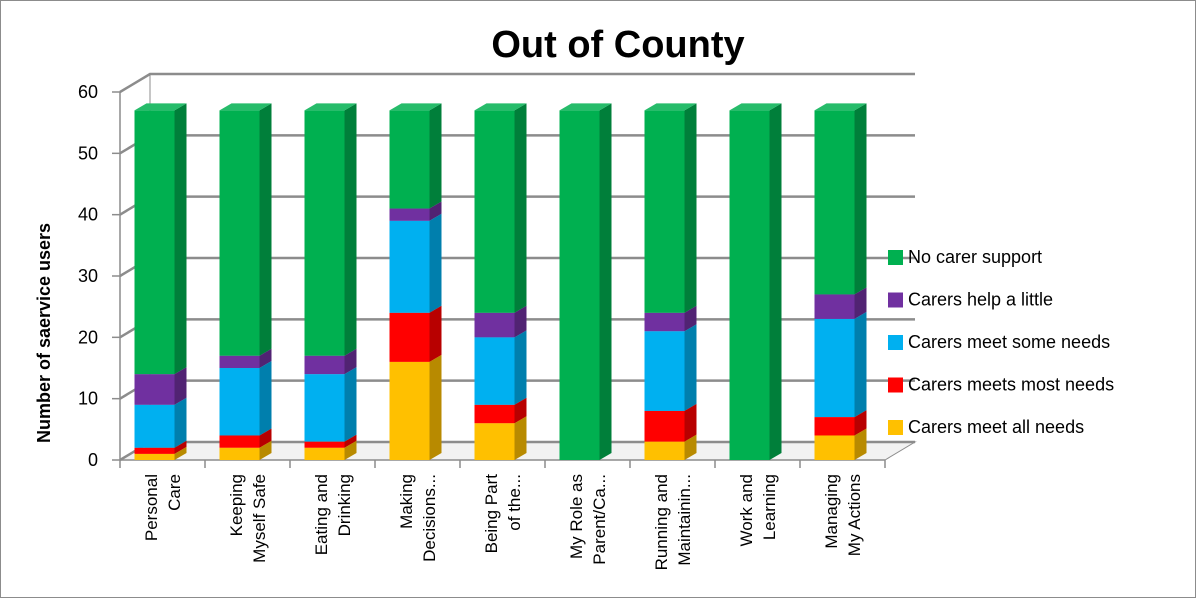 The height and width of the screenshot is (600, 1198). What do you see at coordinates (88, 399) in the screenshot?
I see `y-tick-label: 10` at bounding box center [88, 399].